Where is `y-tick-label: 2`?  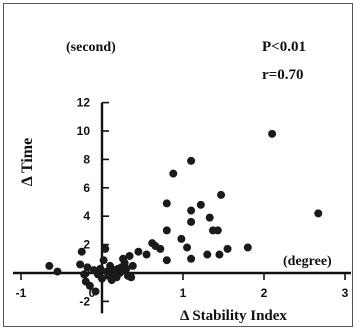 y-tick-label: 2 is located at coordinates (86, 245).